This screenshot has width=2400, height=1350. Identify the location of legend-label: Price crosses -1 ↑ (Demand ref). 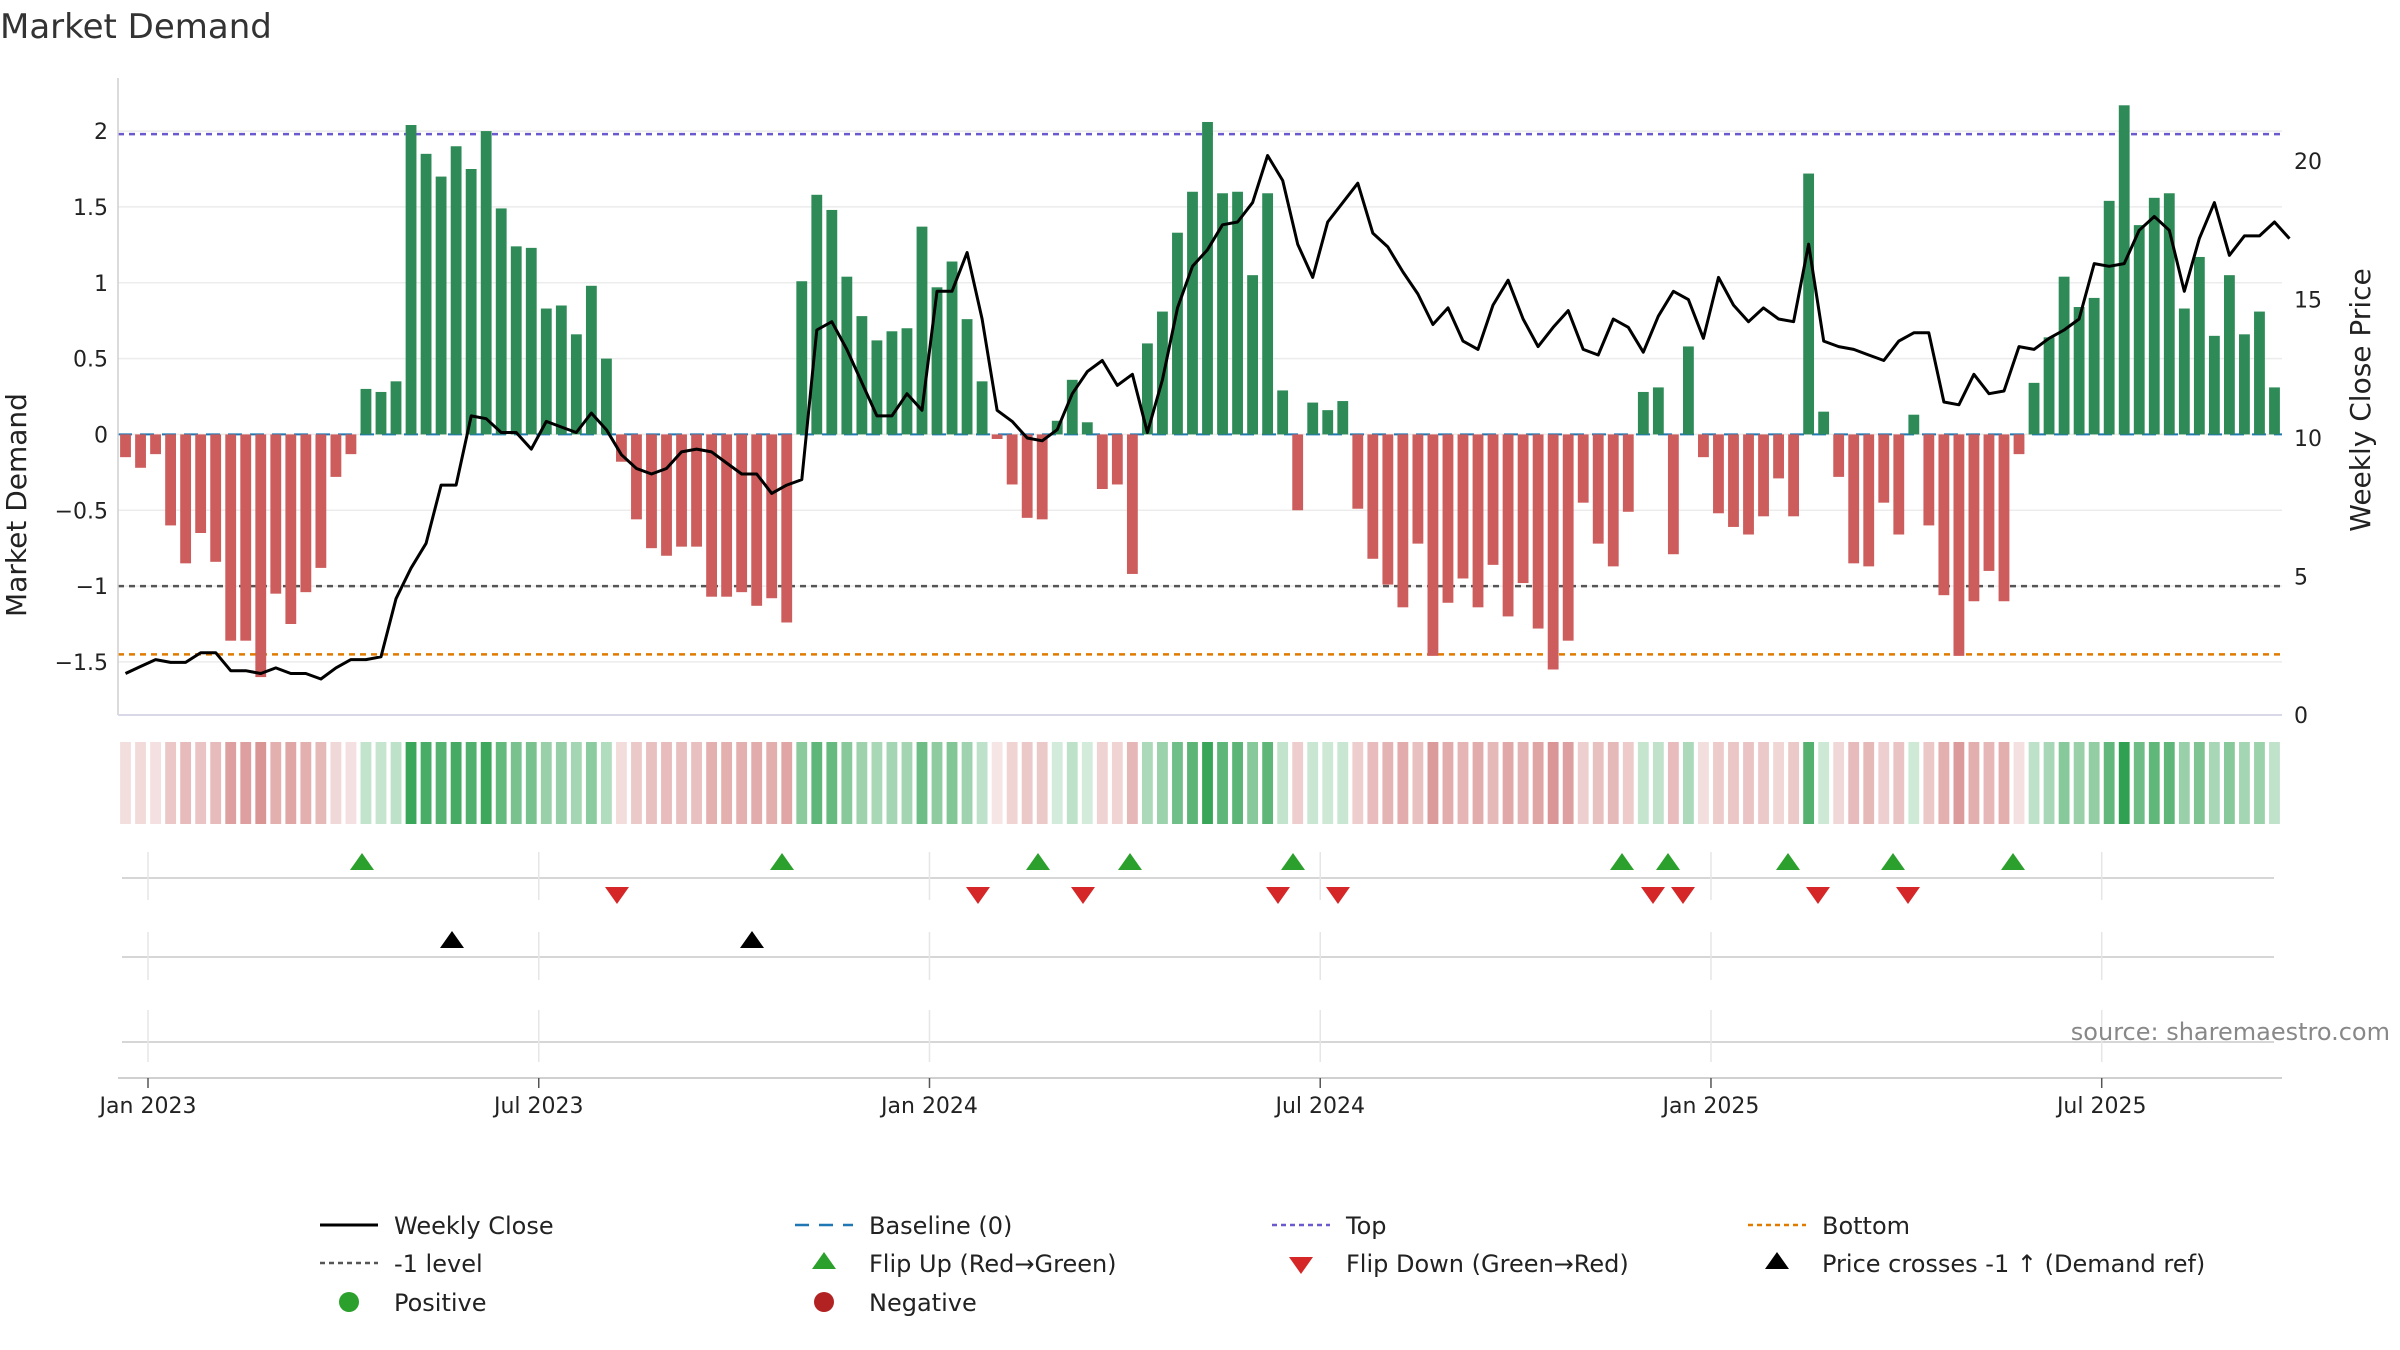
(2013, 1264).